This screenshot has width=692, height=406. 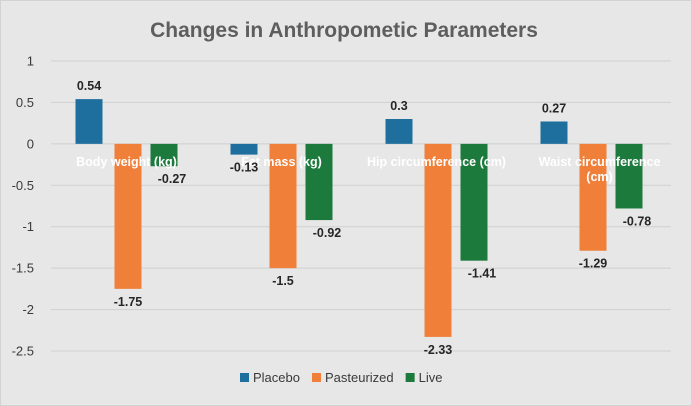 What do you see at coordinates (23, 185) in the screenshot?
I see `y-tick-label: -0.5` at bounding box center [23, 185].